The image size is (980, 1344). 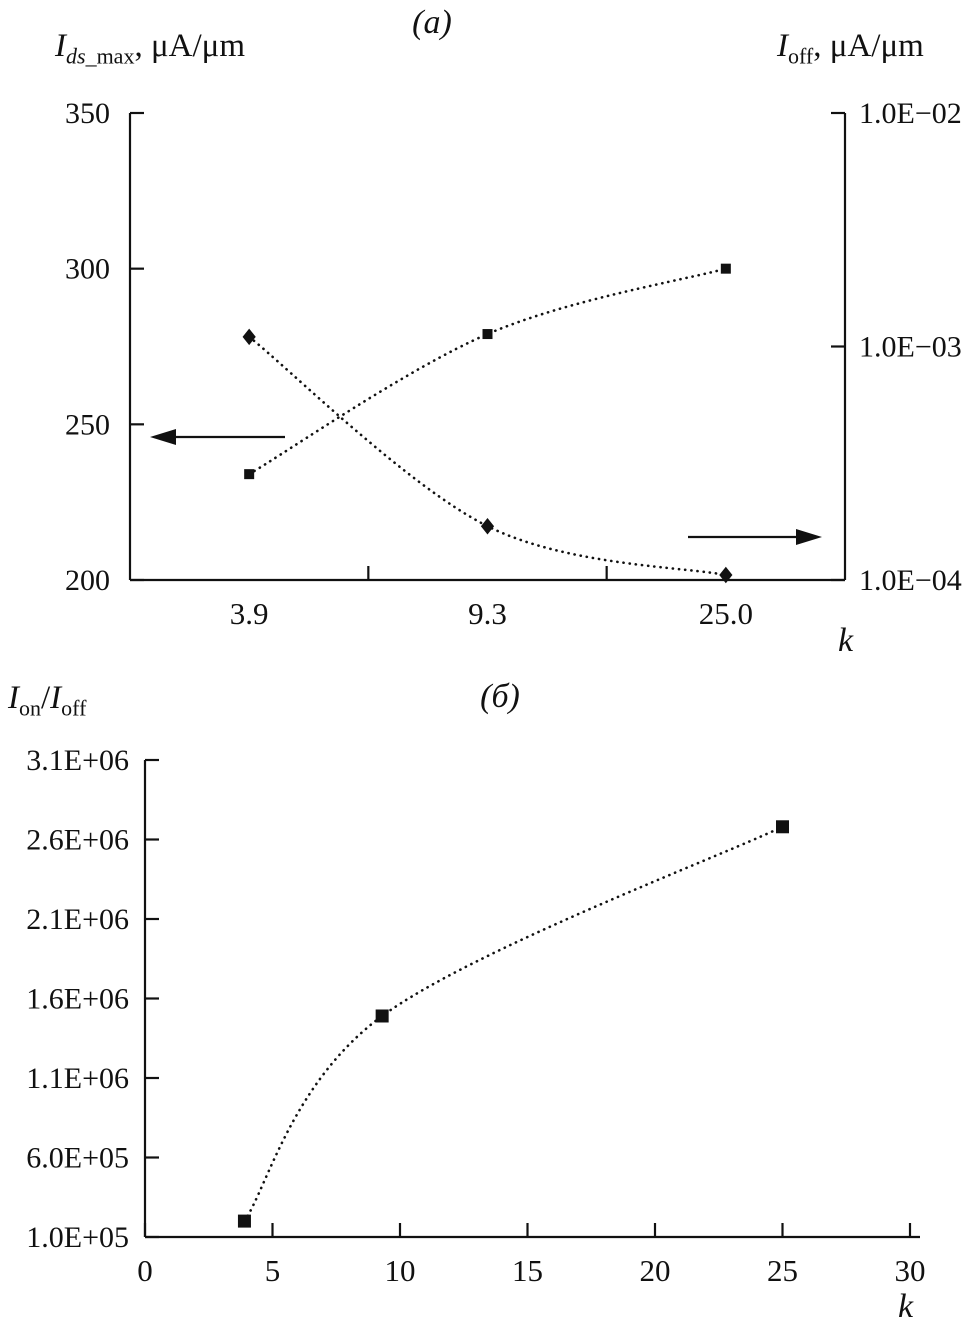 What do you see at coordinates (910, 347) in the screenshot?
I see `a-right-tick-label: 1.0E−03` at bounding box center [910, 347].